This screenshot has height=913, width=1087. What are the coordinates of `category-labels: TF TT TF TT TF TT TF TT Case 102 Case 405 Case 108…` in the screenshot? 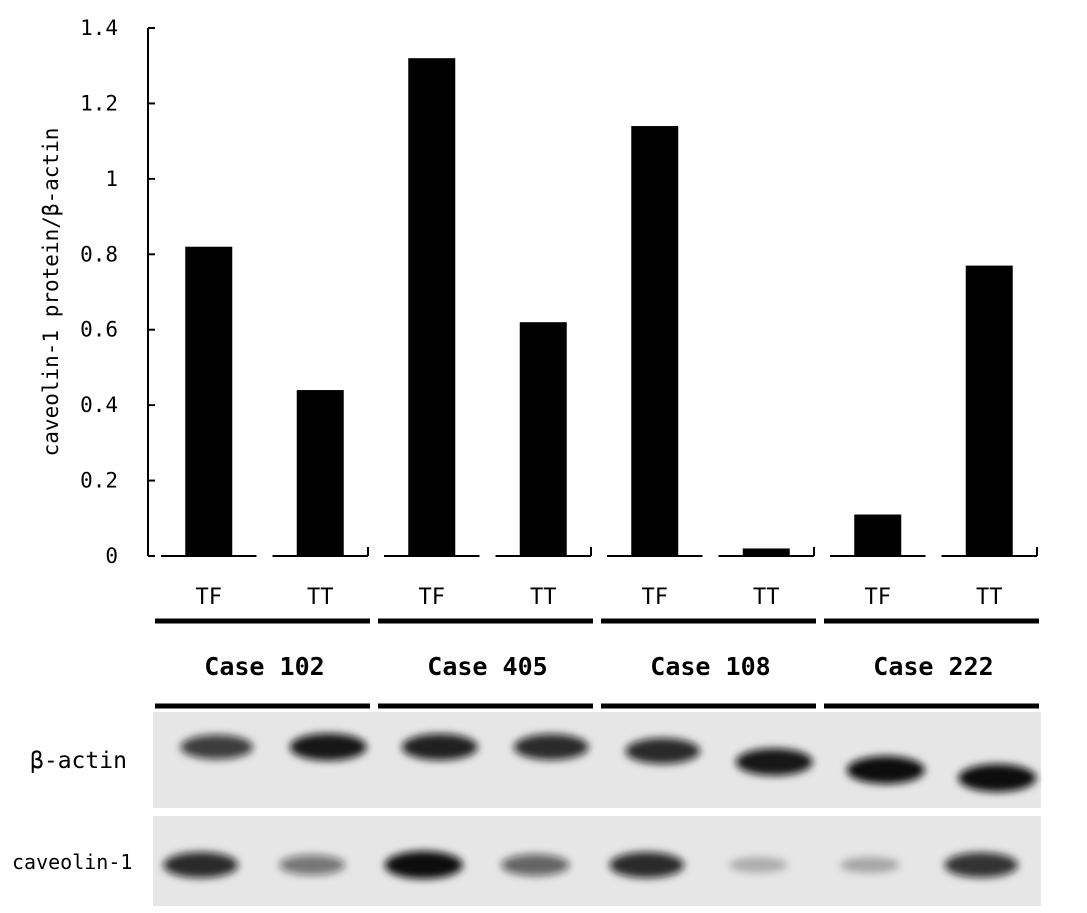 It's located at (597, 647).